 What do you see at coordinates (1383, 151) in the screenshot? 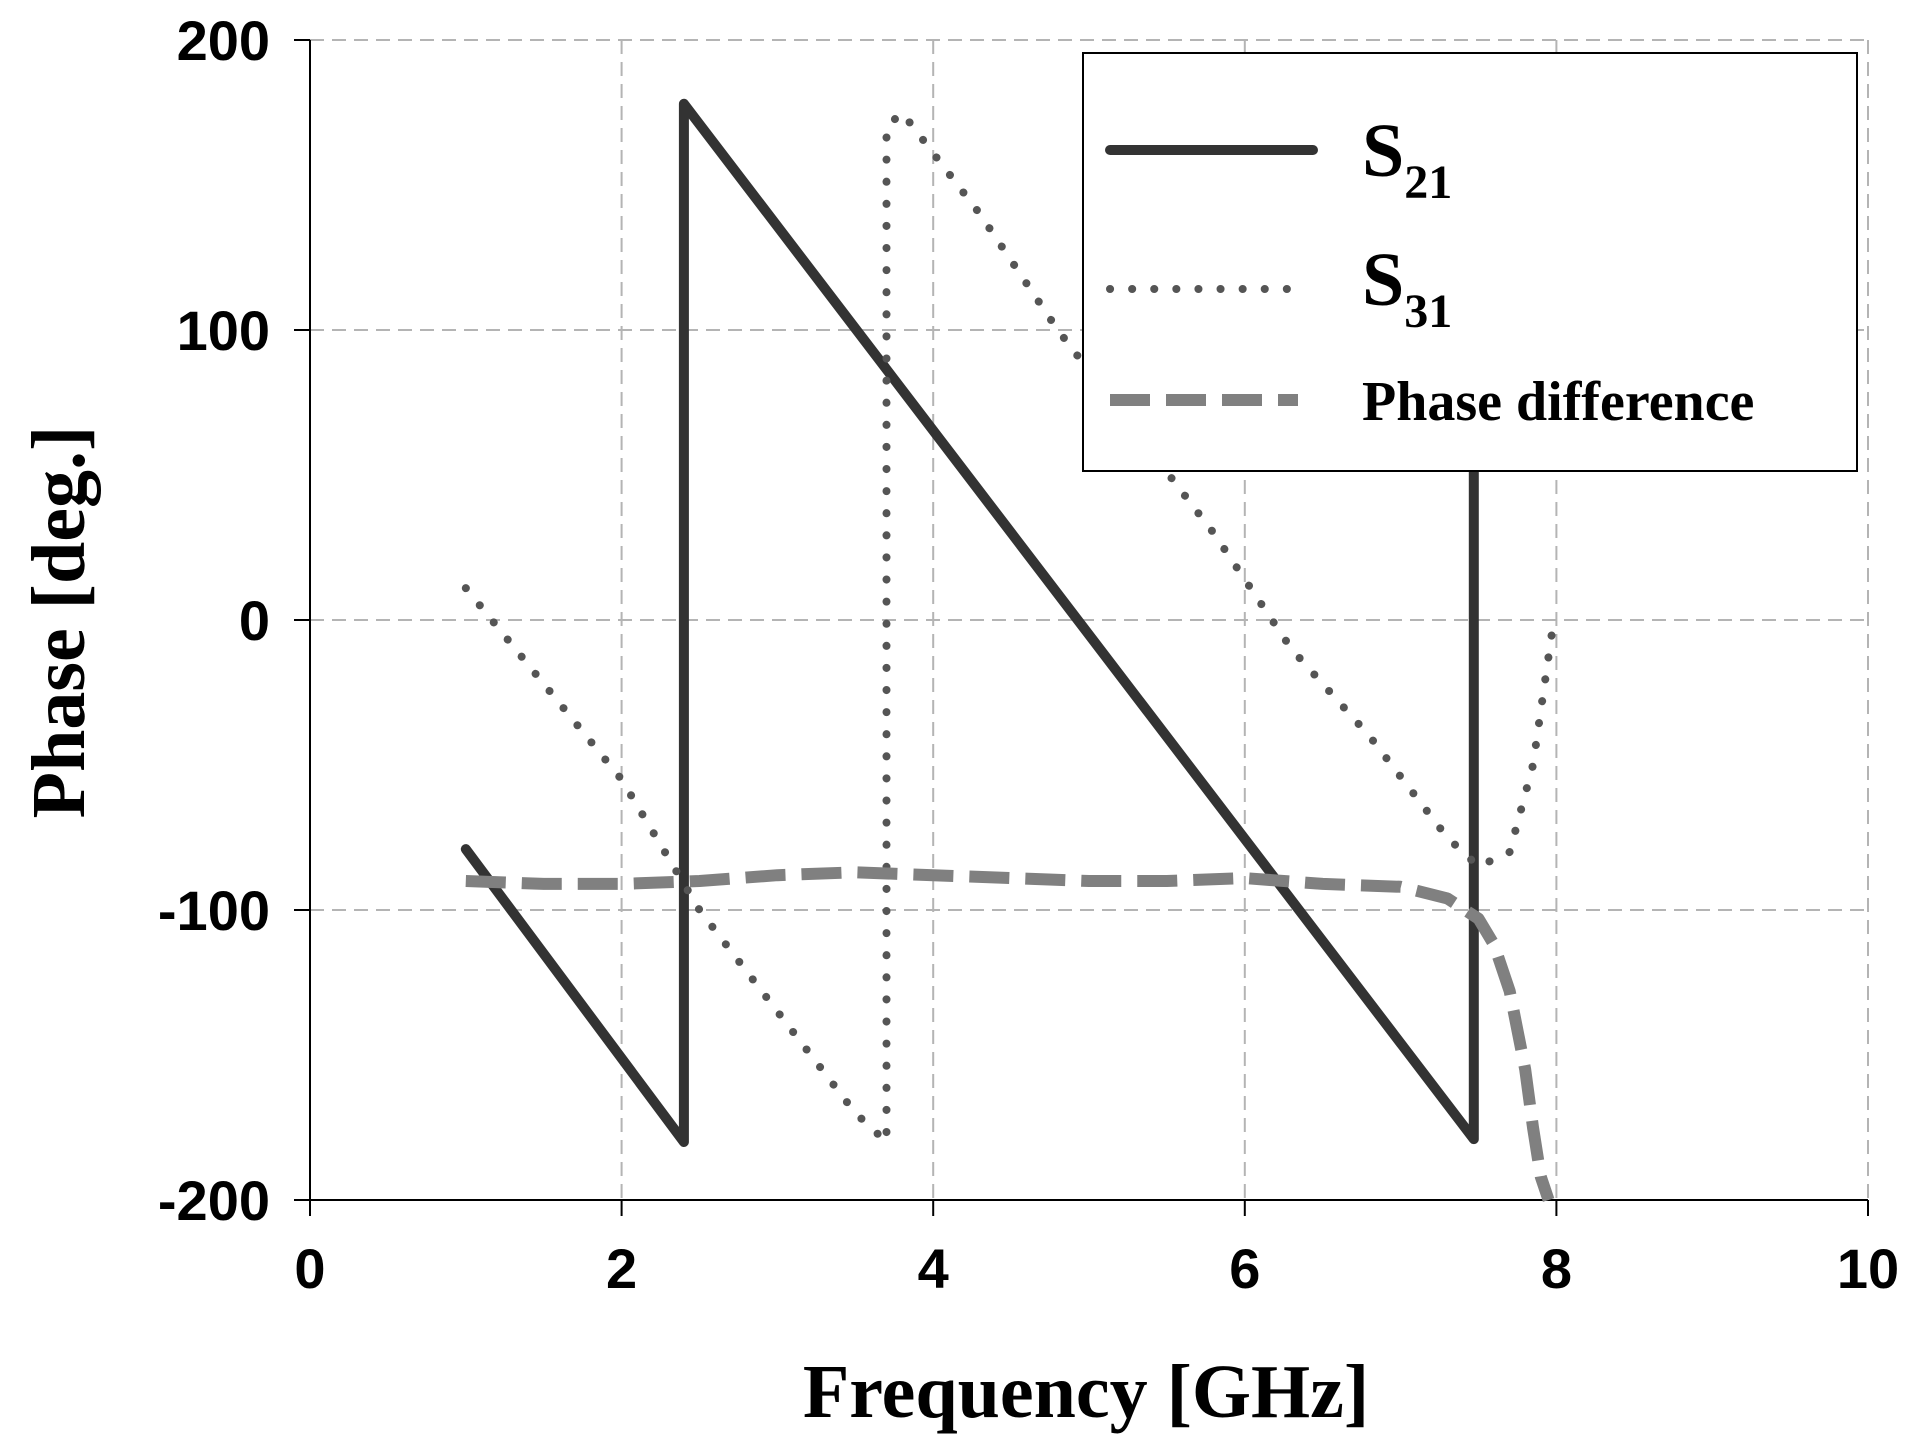
I see `legend-label-s21-main: S` at bounding box center [1383, 151].